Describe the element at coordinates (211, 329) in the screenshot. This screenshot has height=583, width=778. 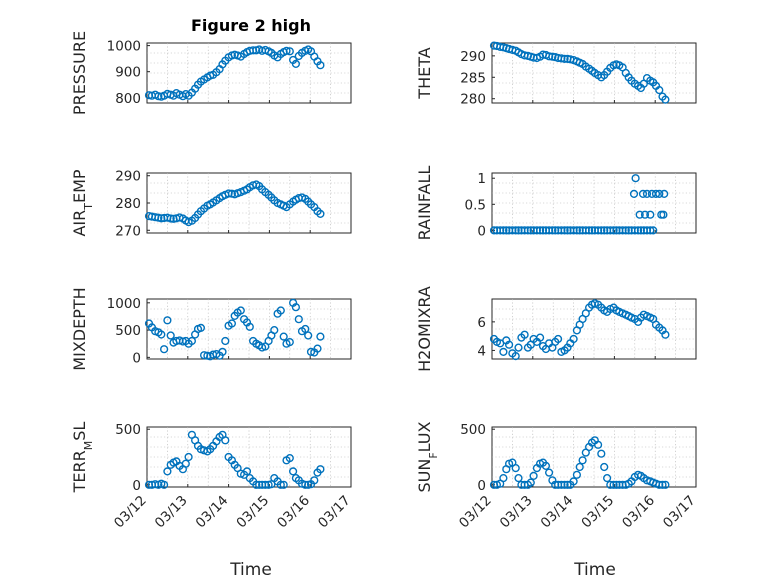
I see `subplot-mixdepth: 0 500 1000 MIXDEPTH` at that location.